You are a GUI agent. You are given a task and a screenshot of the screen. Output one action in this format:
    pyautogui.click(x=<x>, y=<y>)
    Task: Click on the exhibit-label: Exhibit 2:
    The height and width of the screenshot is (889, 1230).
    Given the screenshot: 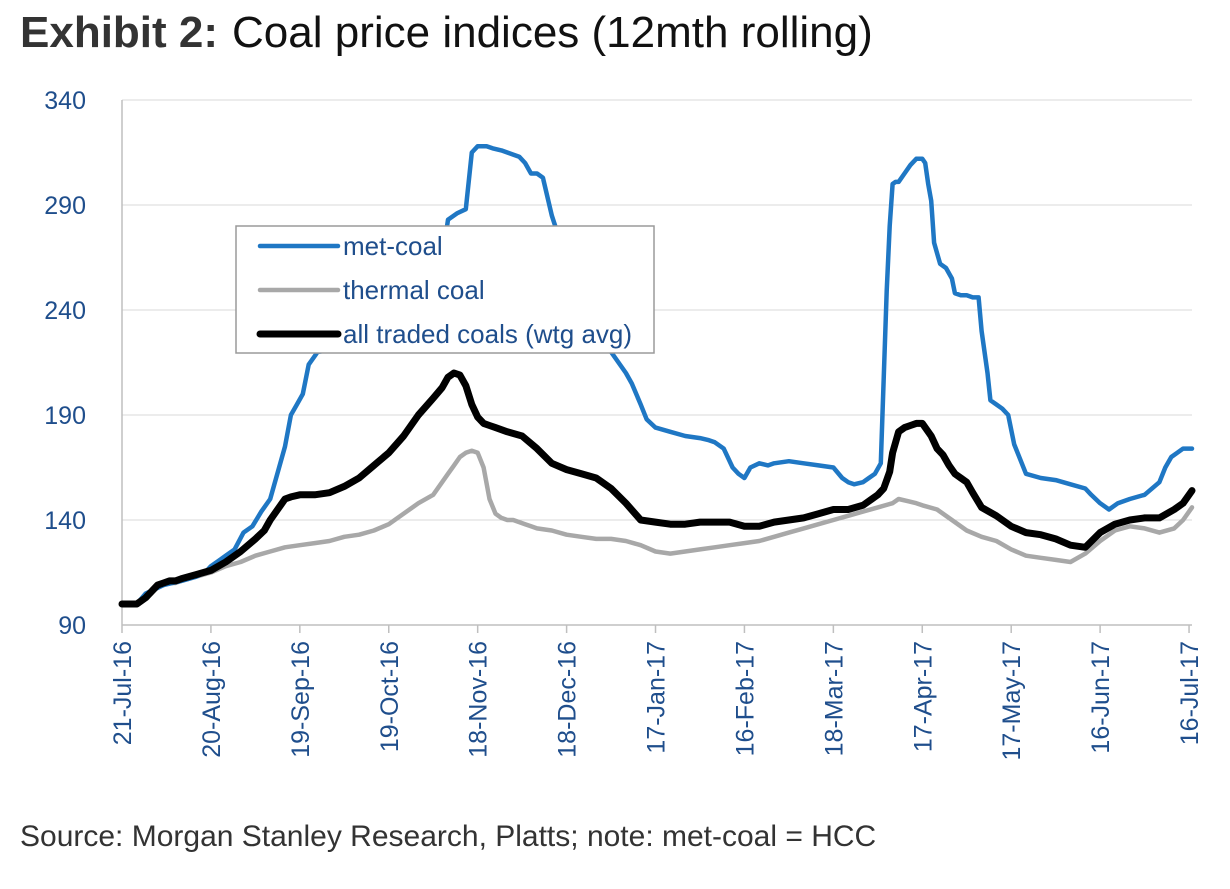 What is the action you would take?
    pyautogui.click(x=119, y=32)
    